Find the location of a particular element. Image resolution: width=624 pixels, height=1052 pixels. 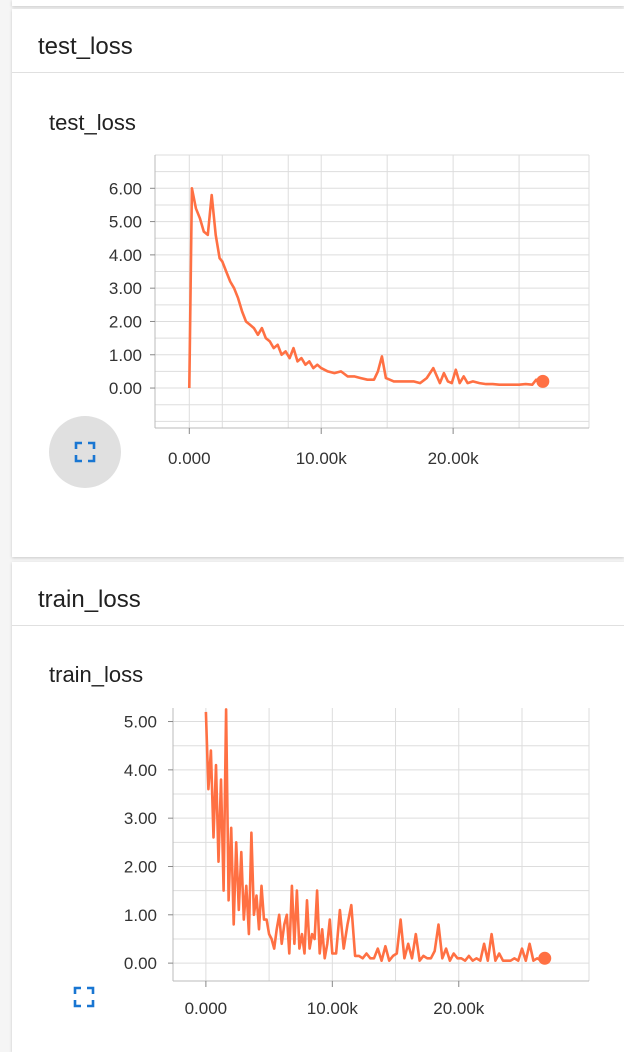

test-loss-x-tick-label: 0.000 is located at coordinates (189, 458).